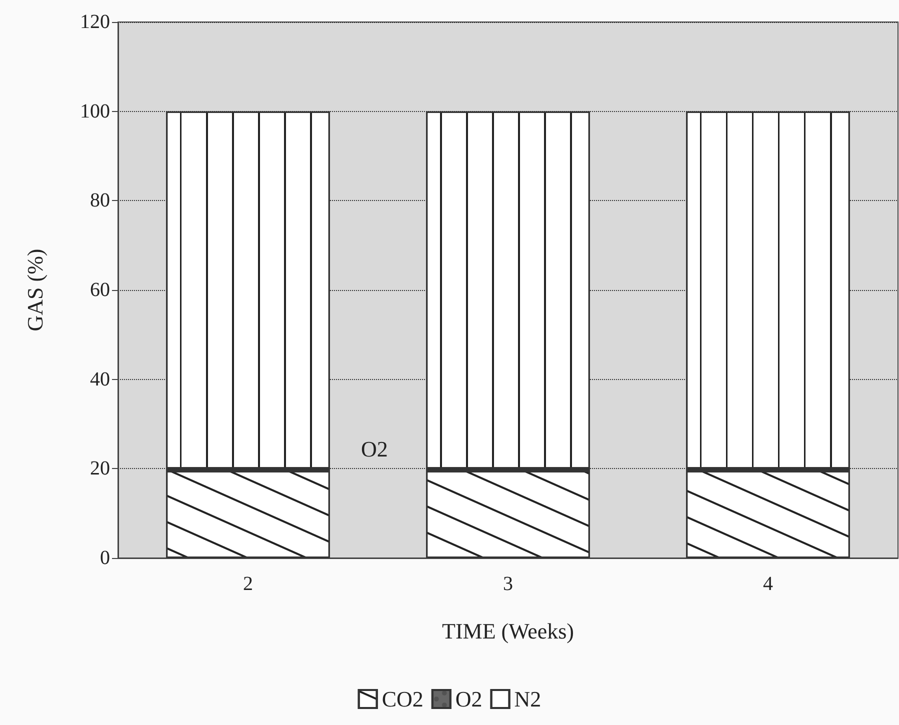  I want to click on y-tick-label: 0, so click(105, 558).